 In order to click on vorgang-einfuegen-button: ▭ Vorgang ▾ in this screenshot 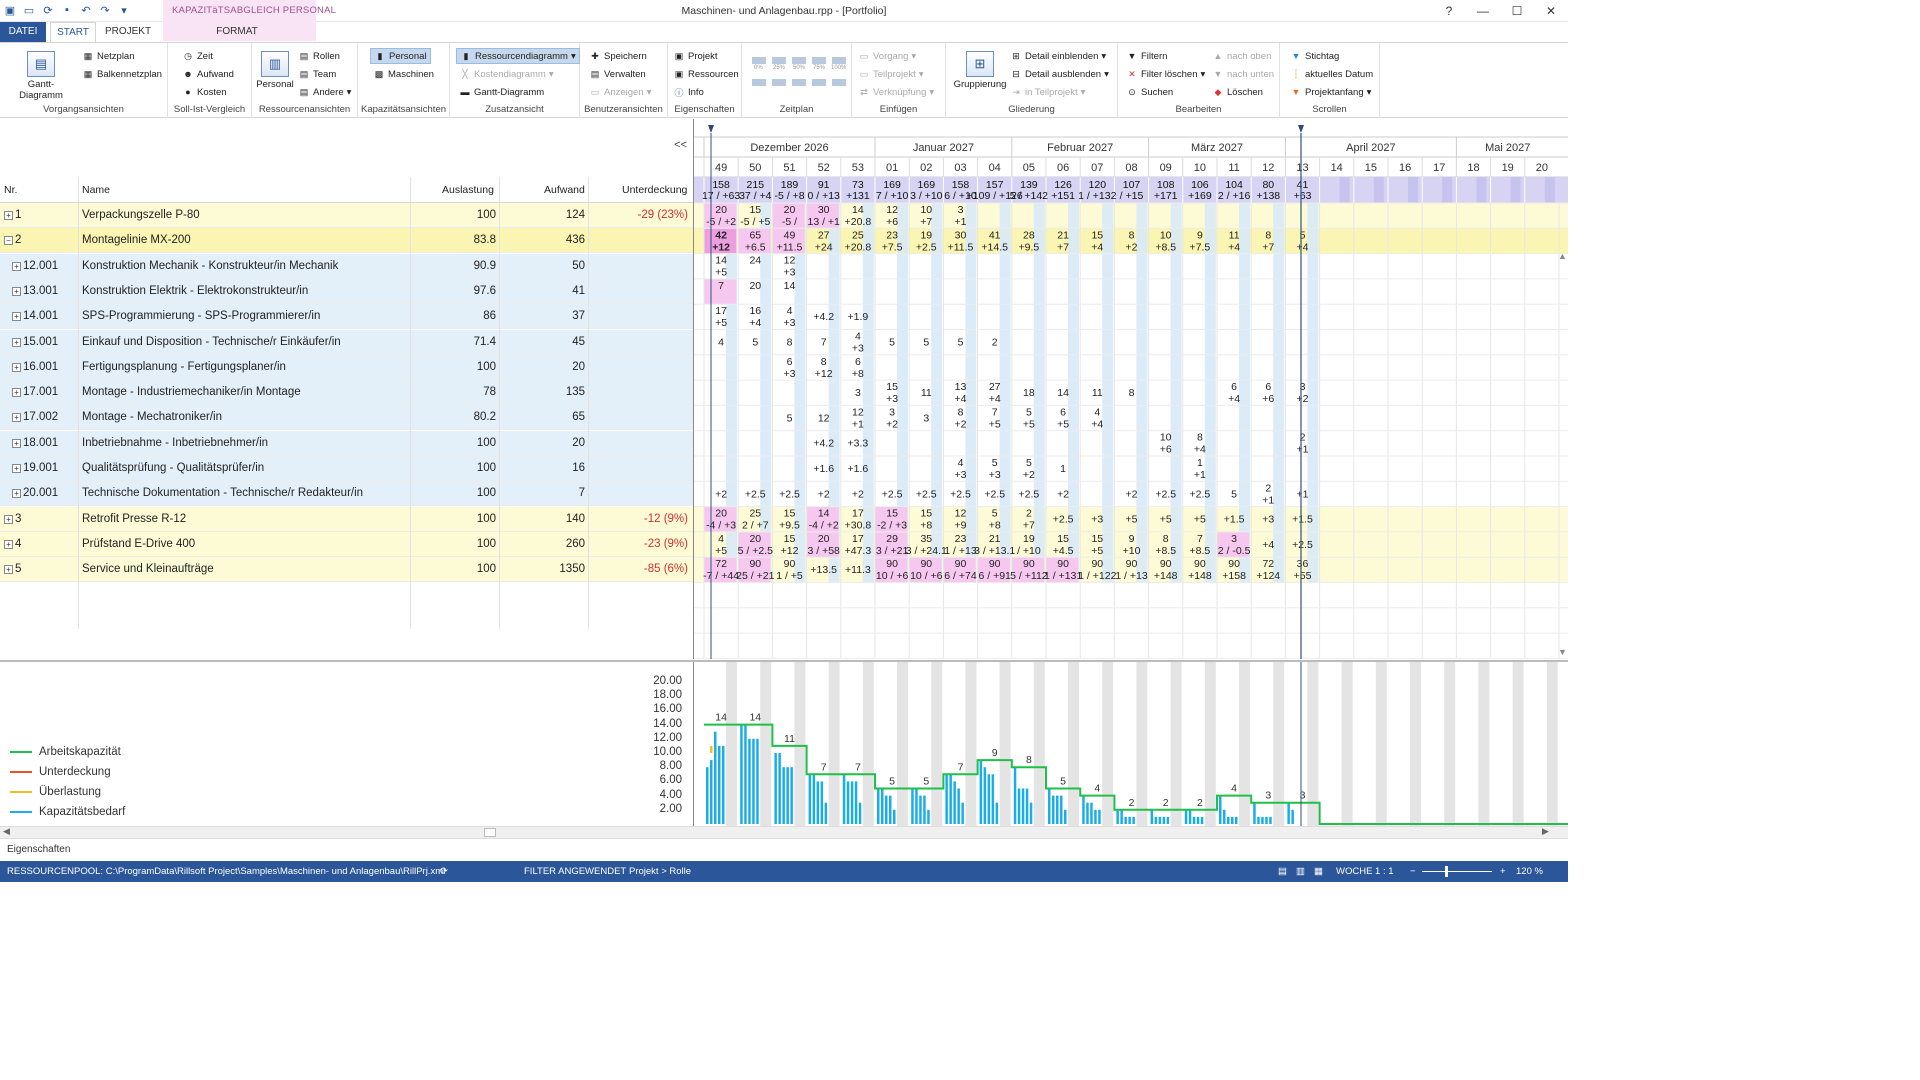, I will do `click(887, 56)`.